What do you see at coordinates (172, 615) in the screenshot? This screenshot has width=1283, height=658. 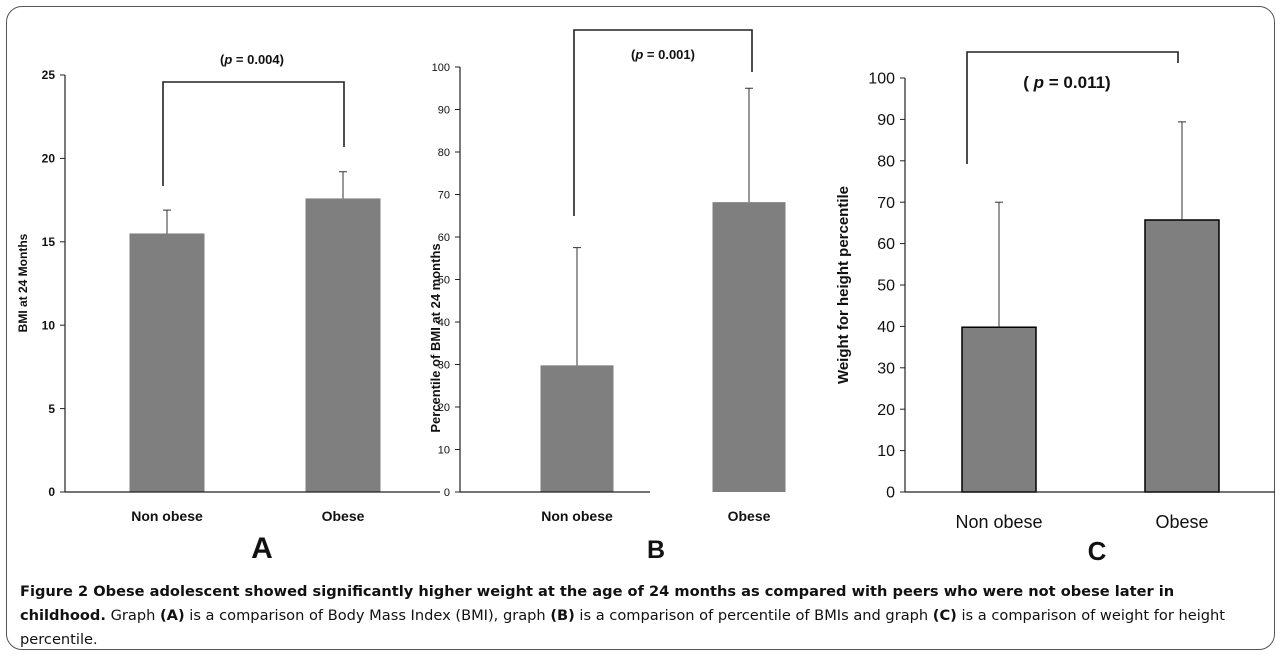 I see `caption-label-a: (A)` at bounding box center [172, 615].